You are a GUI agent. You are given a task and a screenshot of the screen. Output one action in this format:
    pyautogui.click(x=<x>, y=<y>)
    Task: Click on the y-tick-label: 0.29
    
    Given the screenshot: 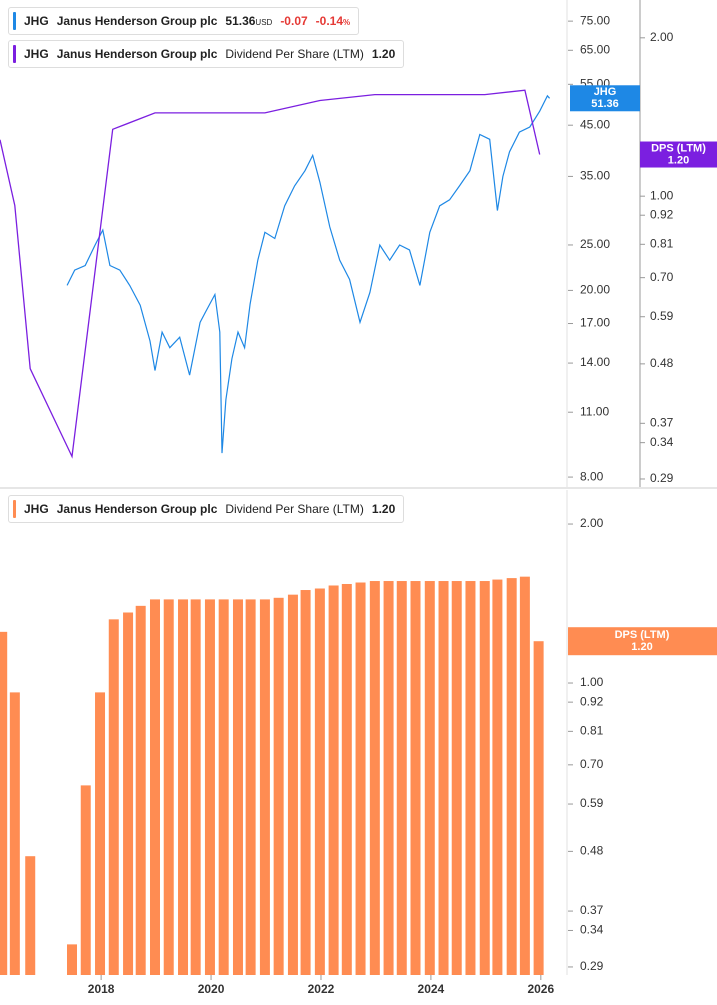 What is the action you would take?
    pyautogui.click(x=662, y=478)
    